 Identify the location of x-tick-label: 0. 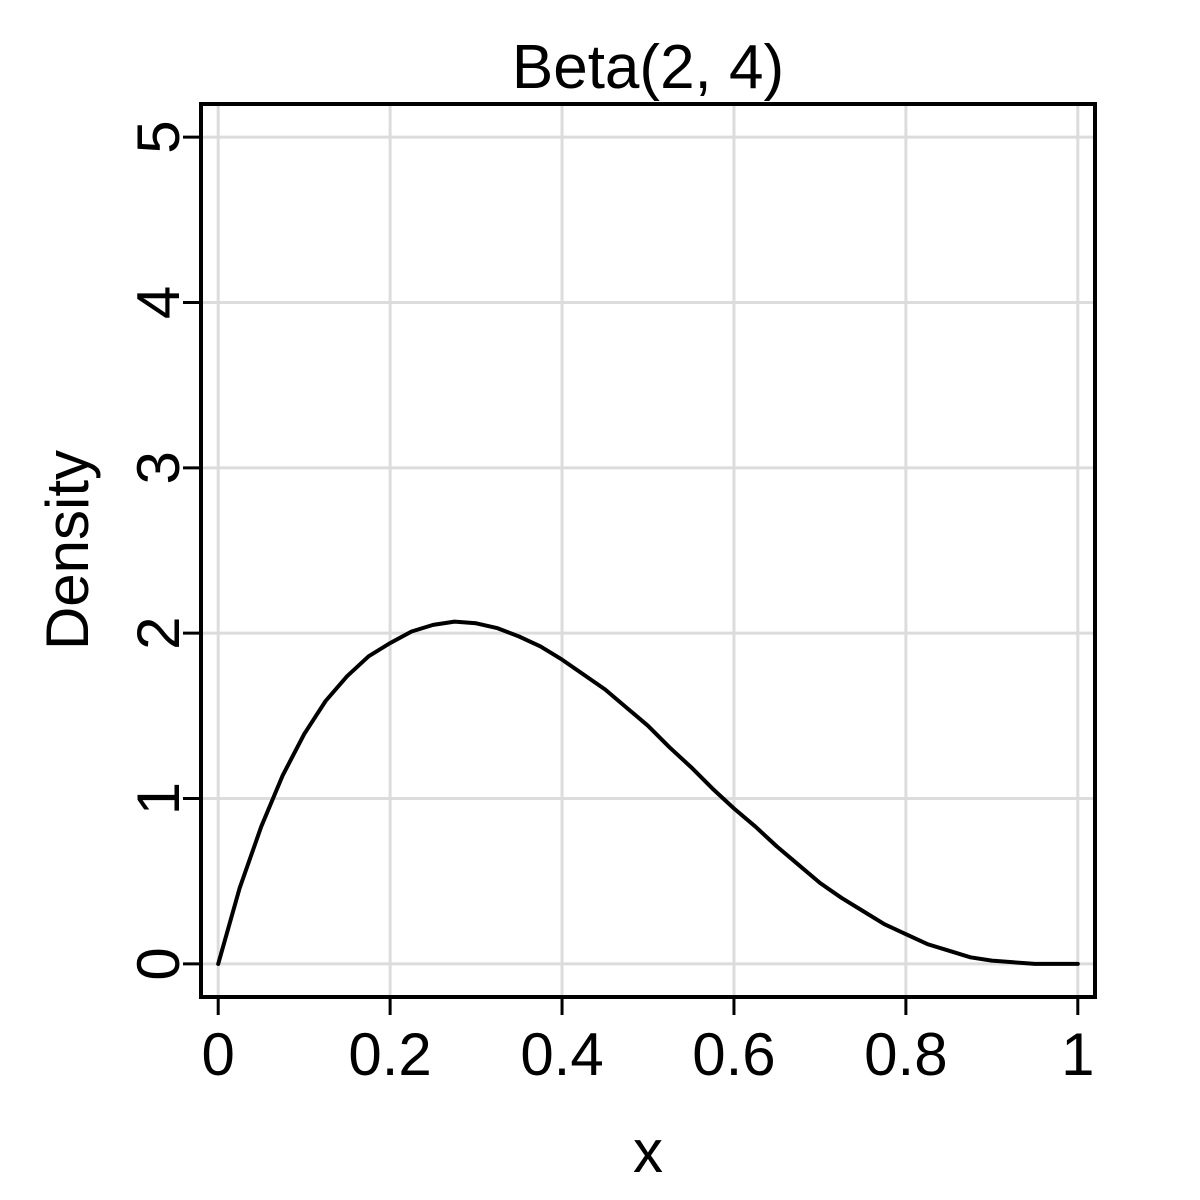
(218, 1054).